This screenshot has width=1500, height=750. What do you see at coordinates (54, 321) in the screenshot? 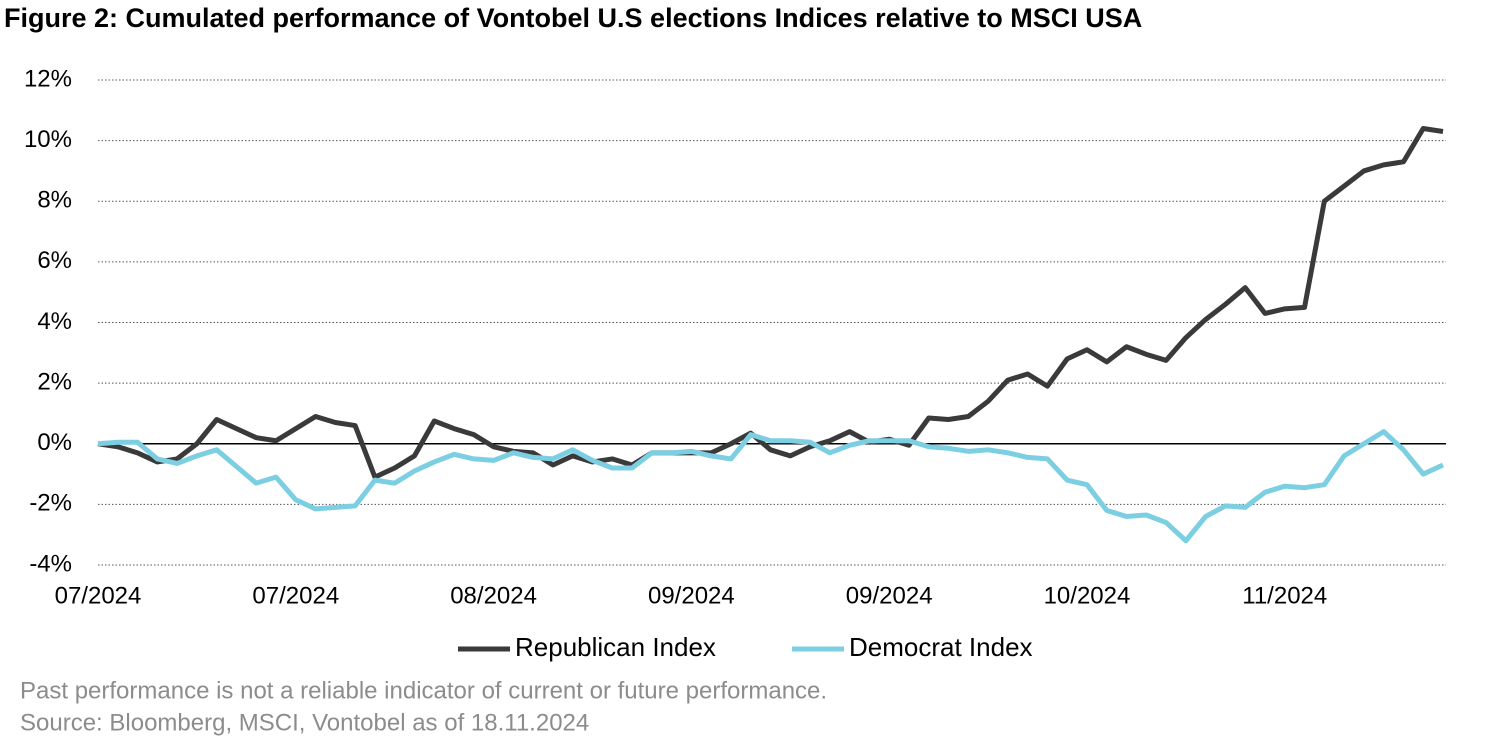
I see `y-tick-label: 4%` at bounding box center [54, 321].